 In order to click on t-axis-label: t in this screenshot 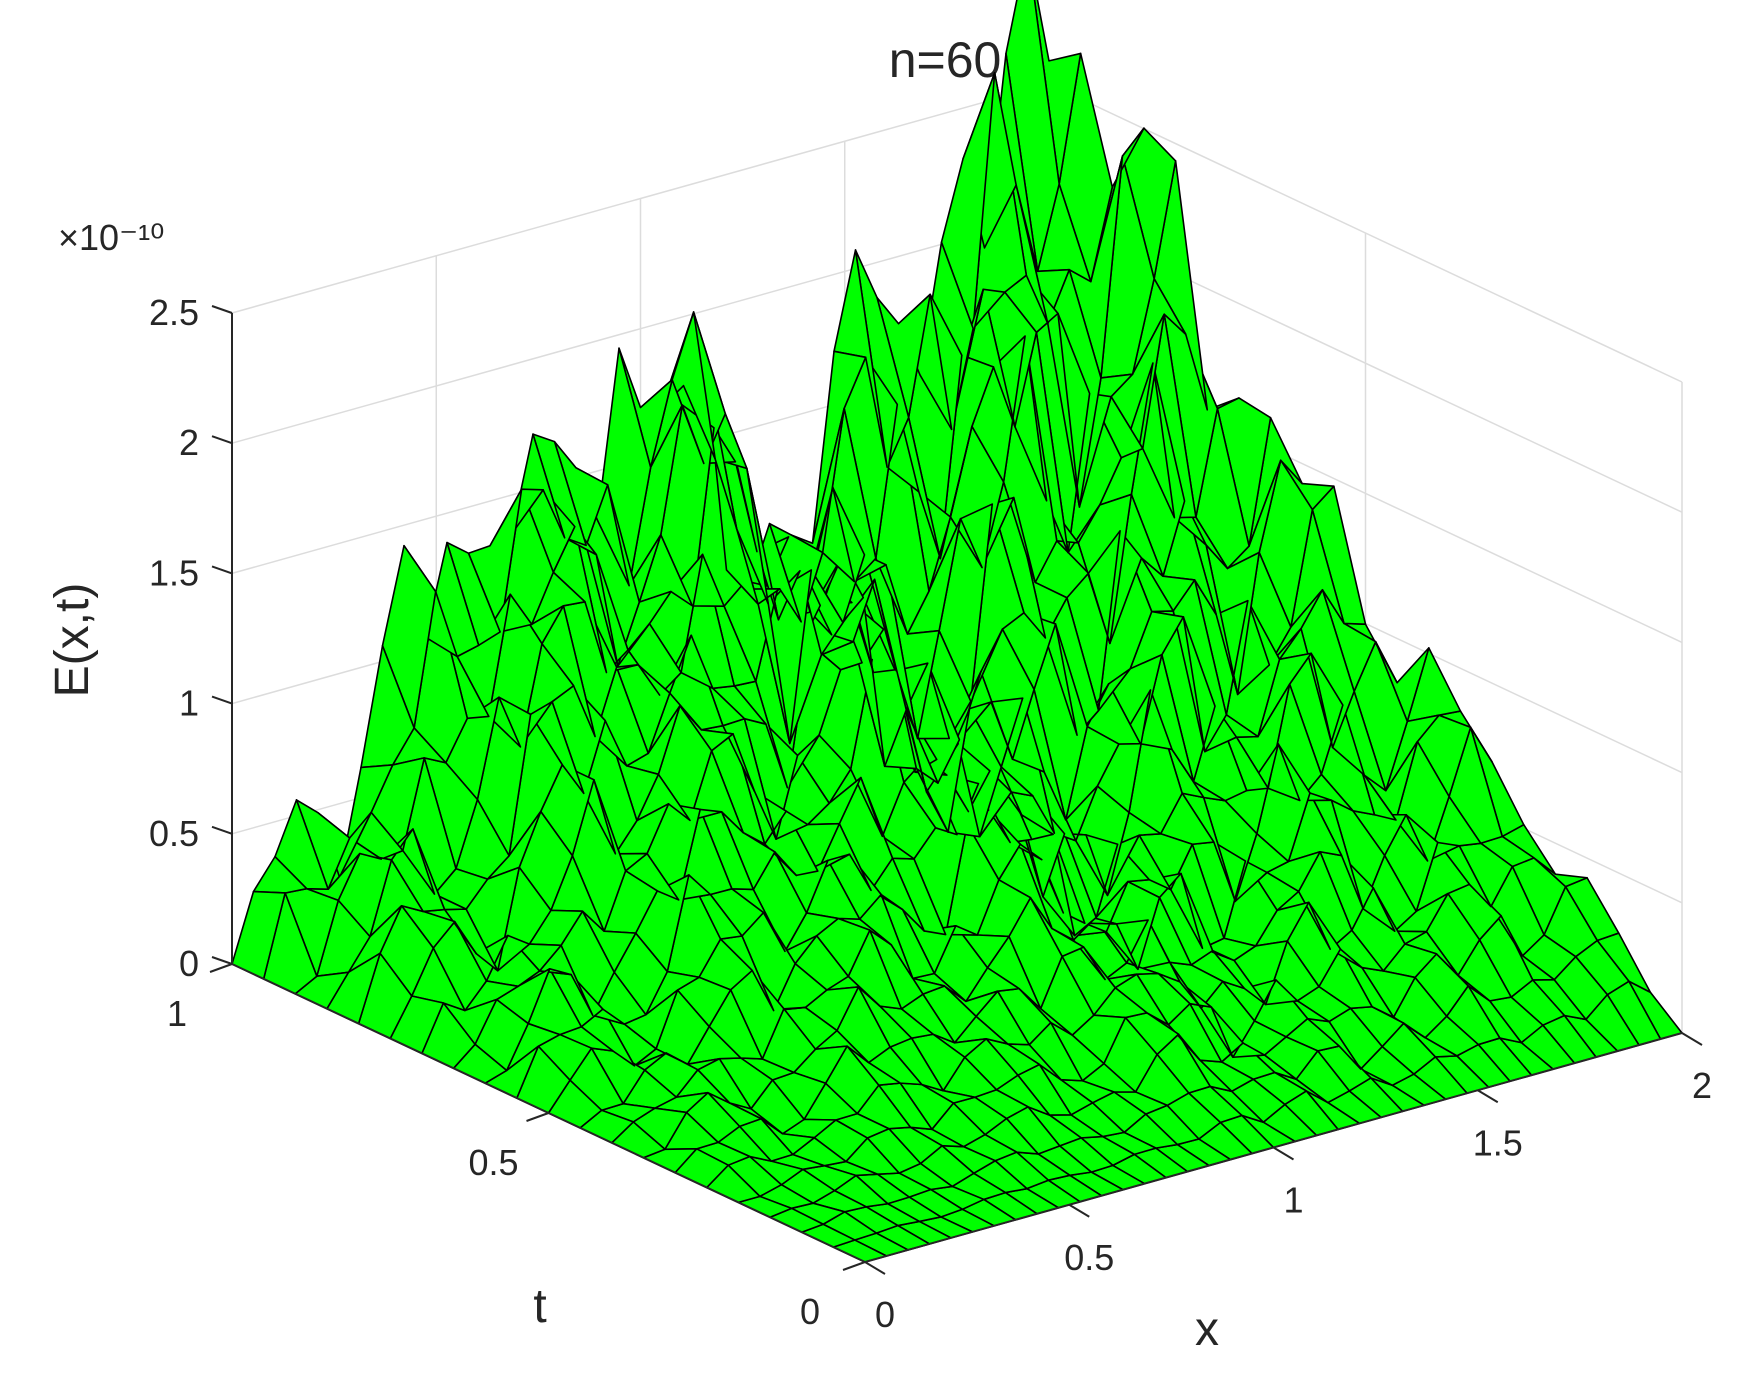, I will do `click(539, 1306)`.